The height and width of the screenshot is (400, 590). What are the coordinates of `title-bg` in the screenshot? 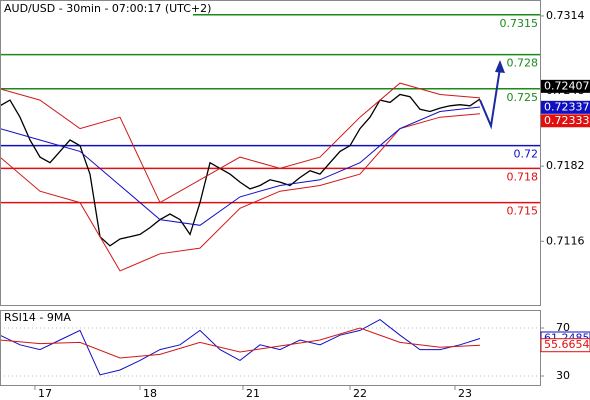 It's located at (97, 8).